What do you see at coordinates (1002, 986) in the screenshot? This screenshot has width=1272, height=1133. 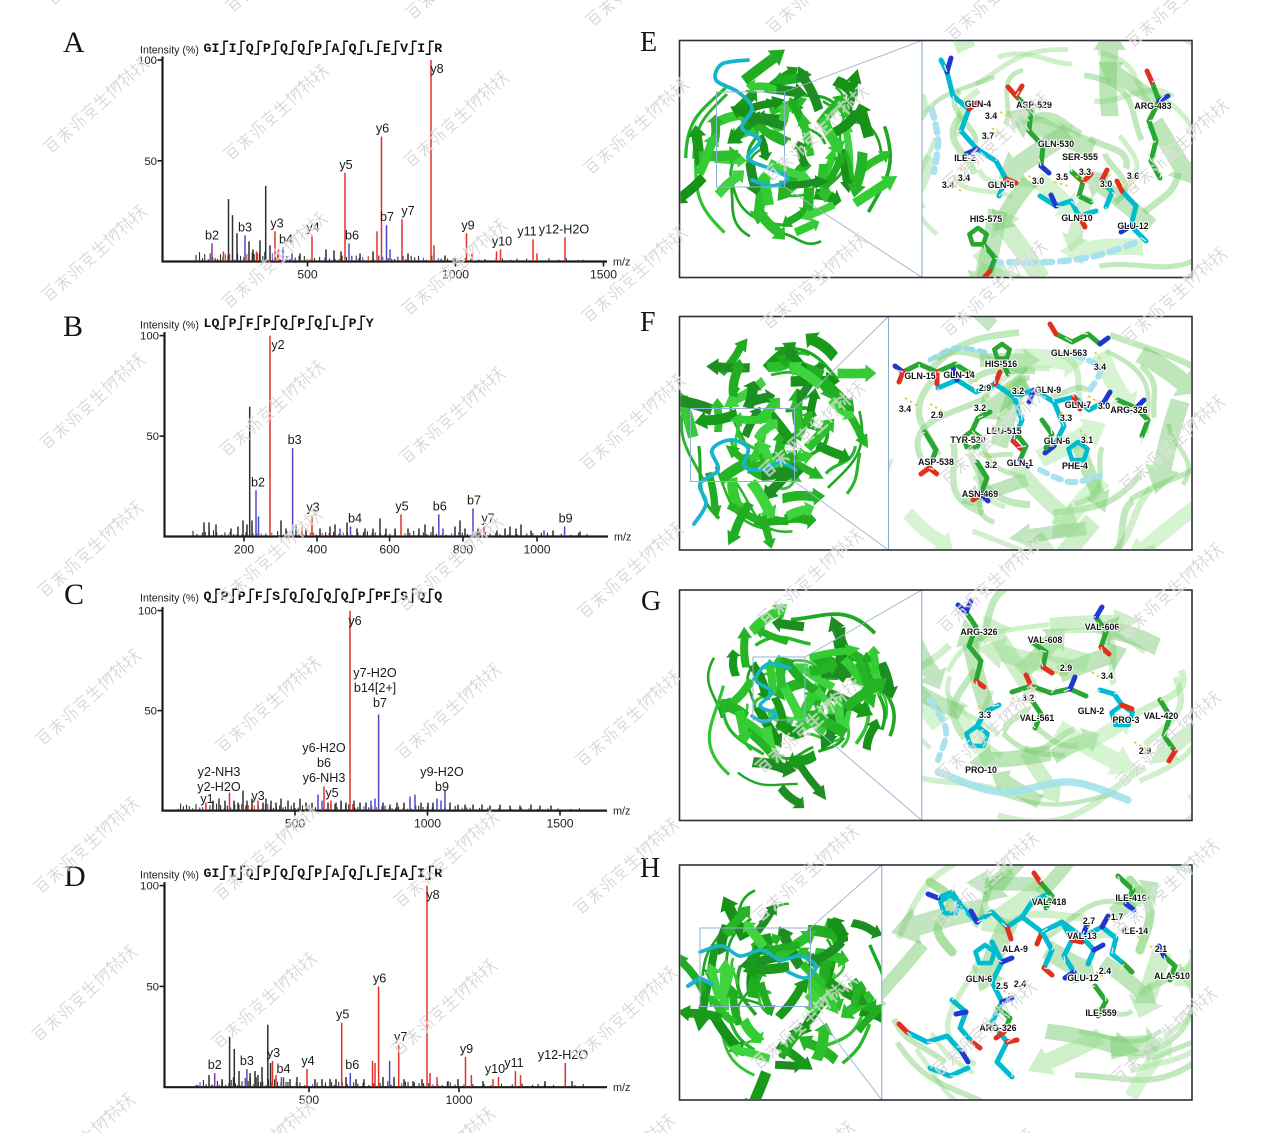 I see `svg-text: 2.5` at bounding box center [1002, 986].